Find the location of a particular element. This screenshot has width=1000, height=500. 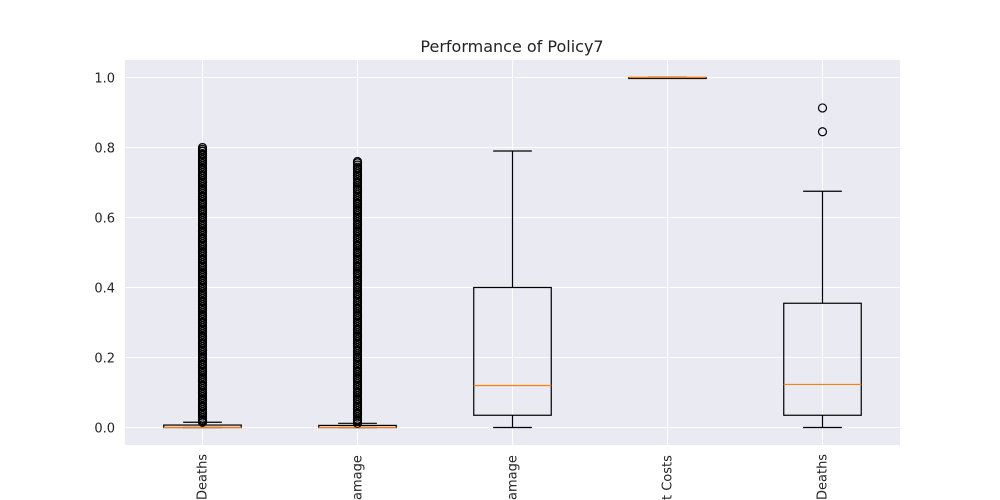

y-tick-label: 0.2 is located at coordinates (104, 359).